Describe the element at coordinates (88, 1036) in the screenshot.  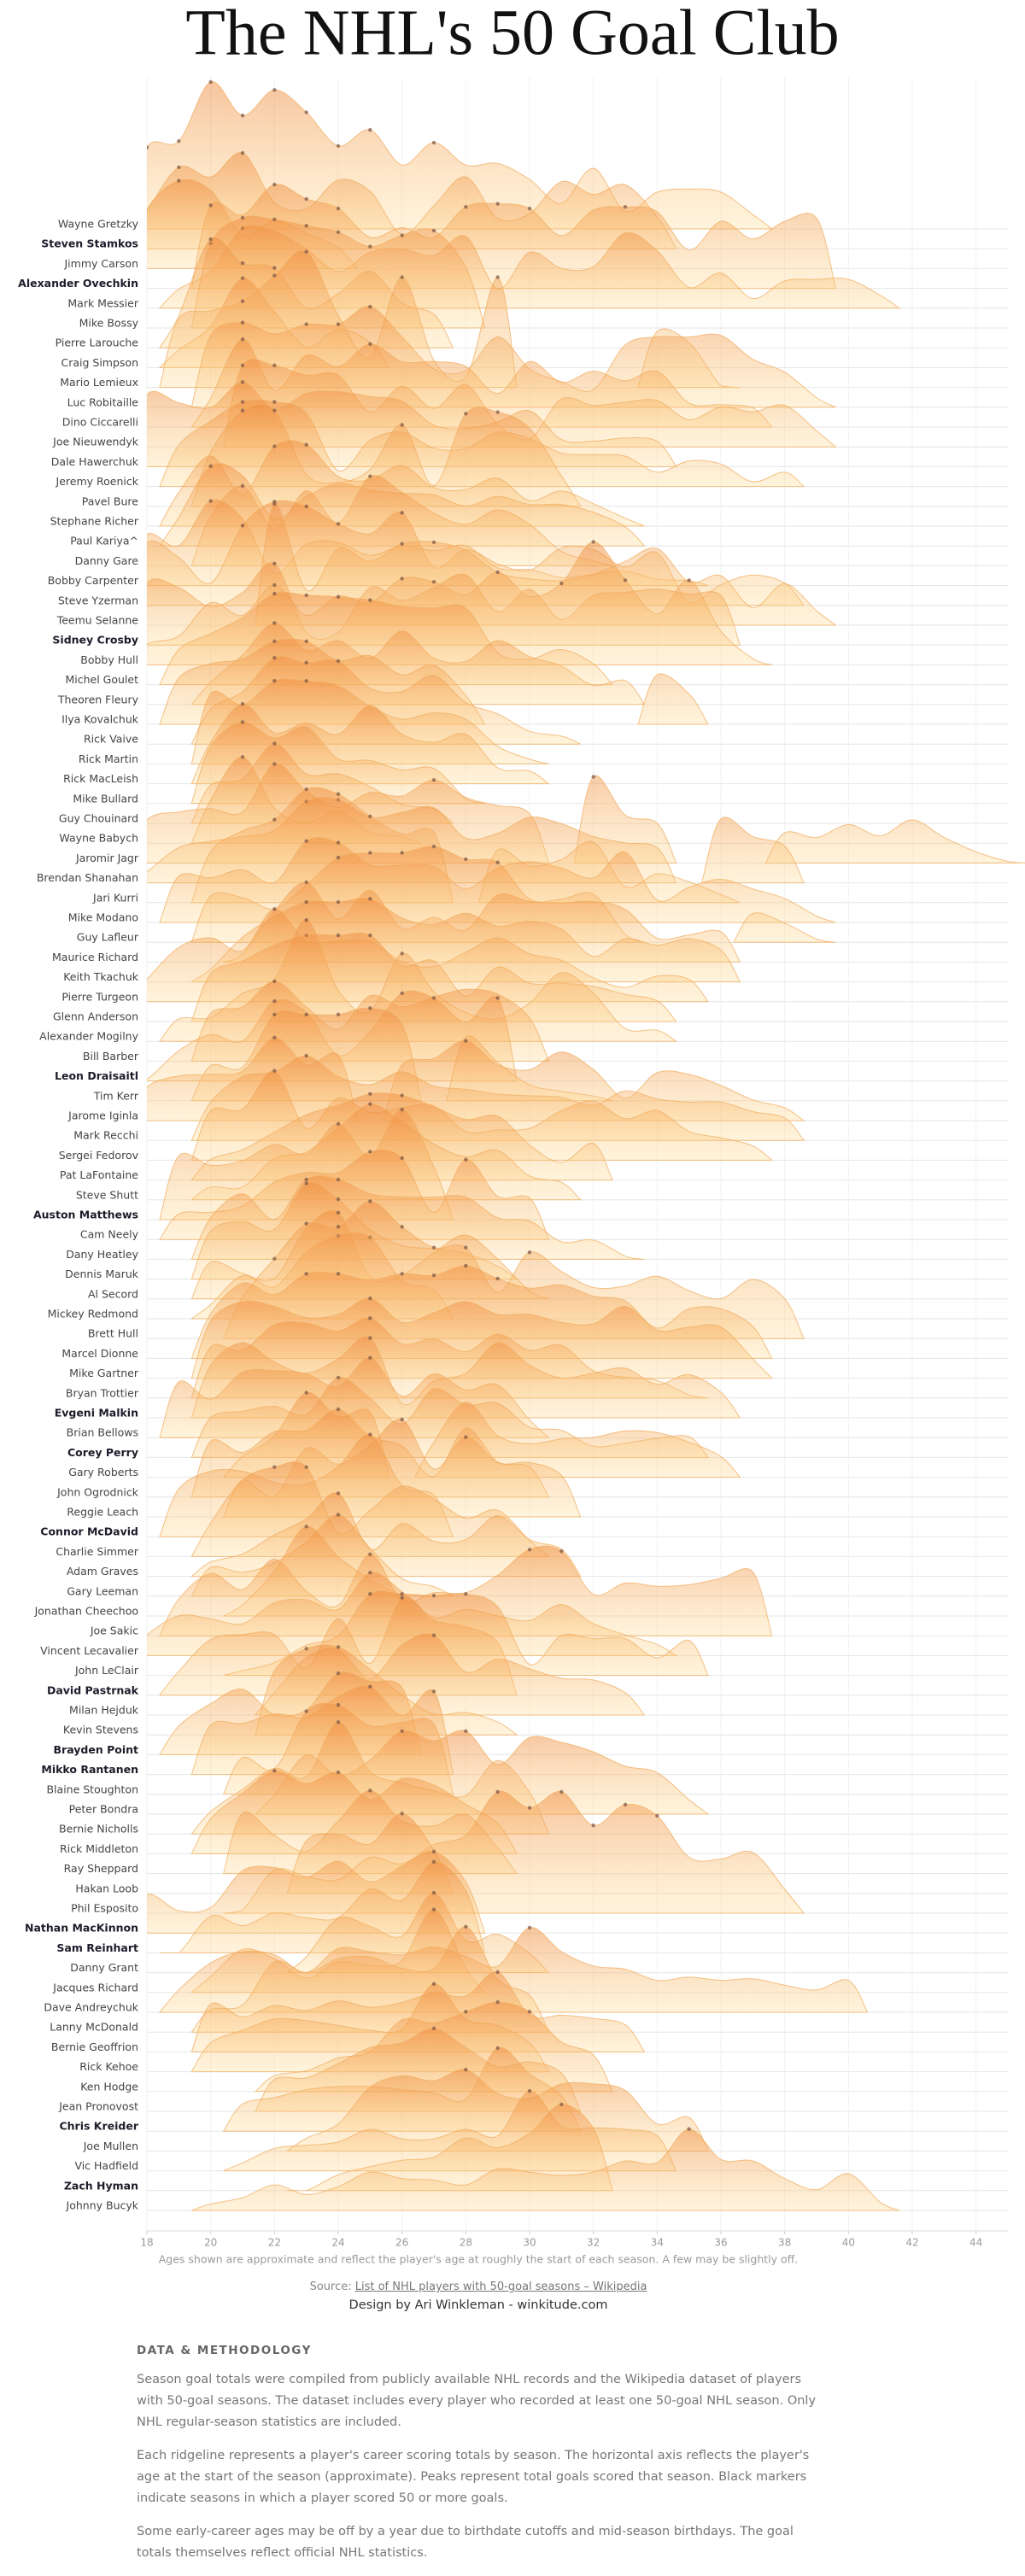
I see `player-label: Alexander Mogilny` at that location.